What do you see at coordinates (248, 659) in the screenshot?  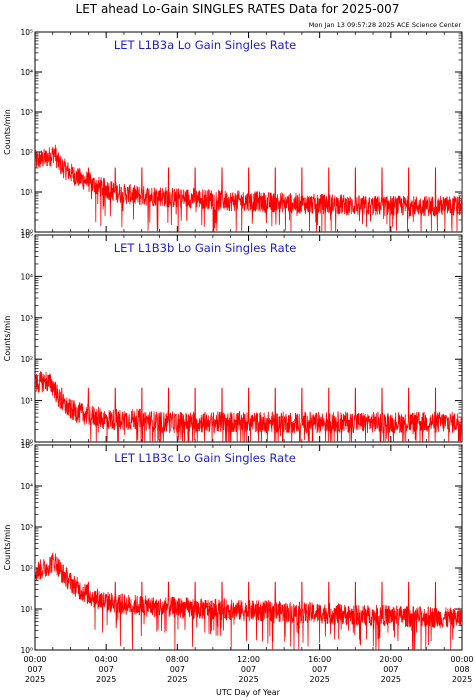 I see `x-tick-label-time: 12:00` at bounding box center [248, 659].